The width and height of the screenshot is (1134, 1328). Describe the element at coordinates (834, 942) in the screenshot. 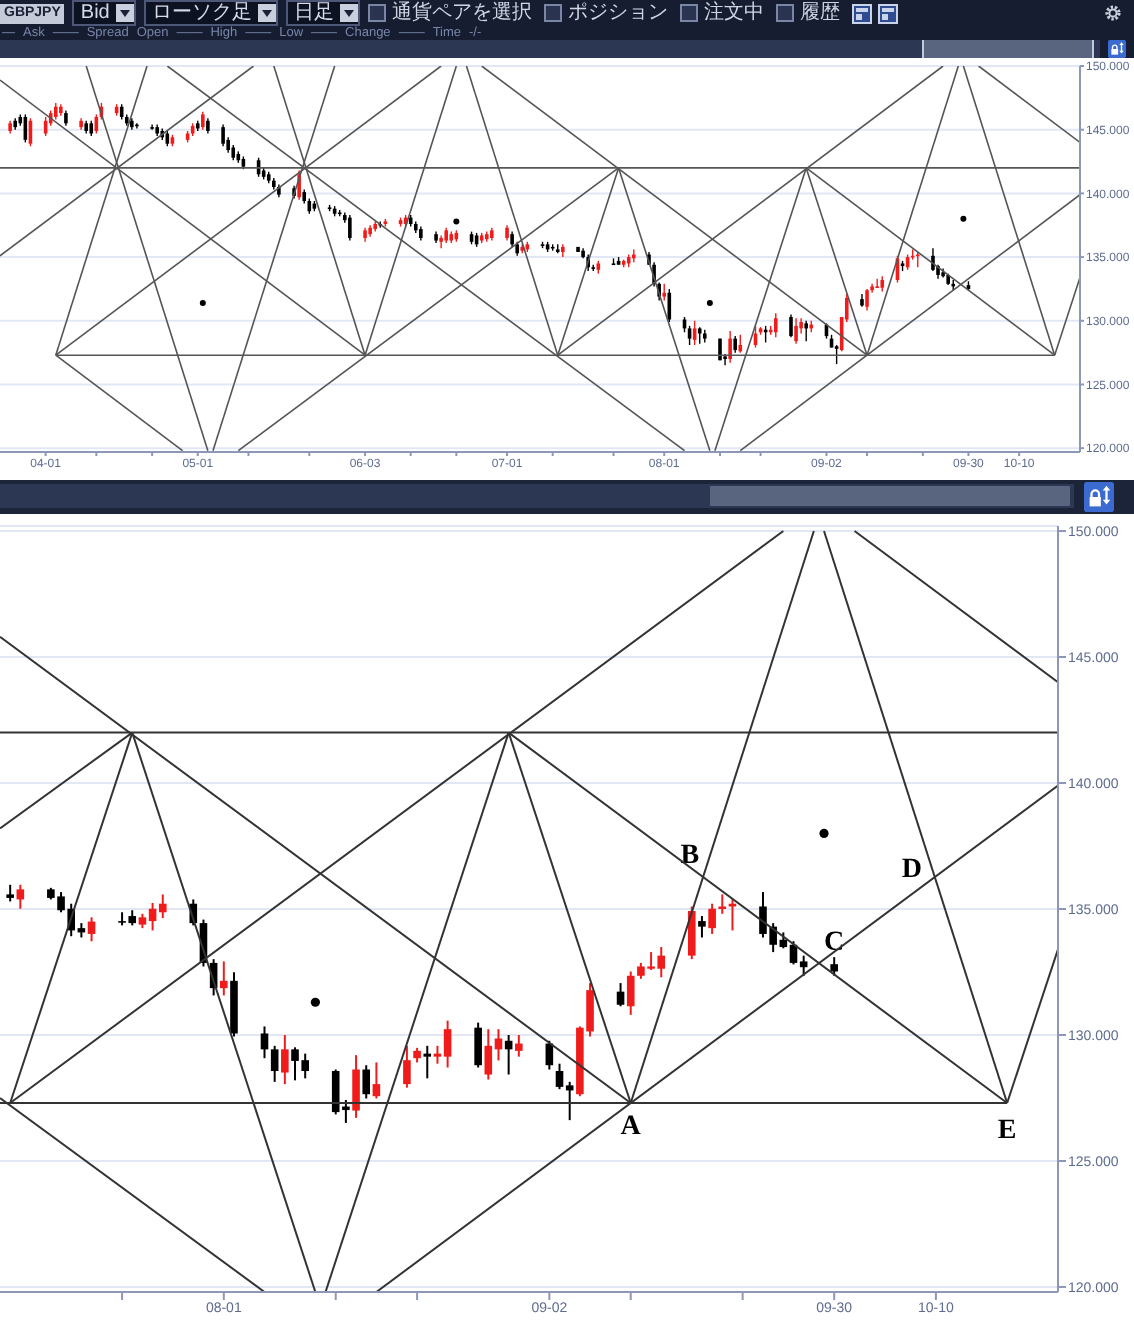

I see `annotation: C` at that location.